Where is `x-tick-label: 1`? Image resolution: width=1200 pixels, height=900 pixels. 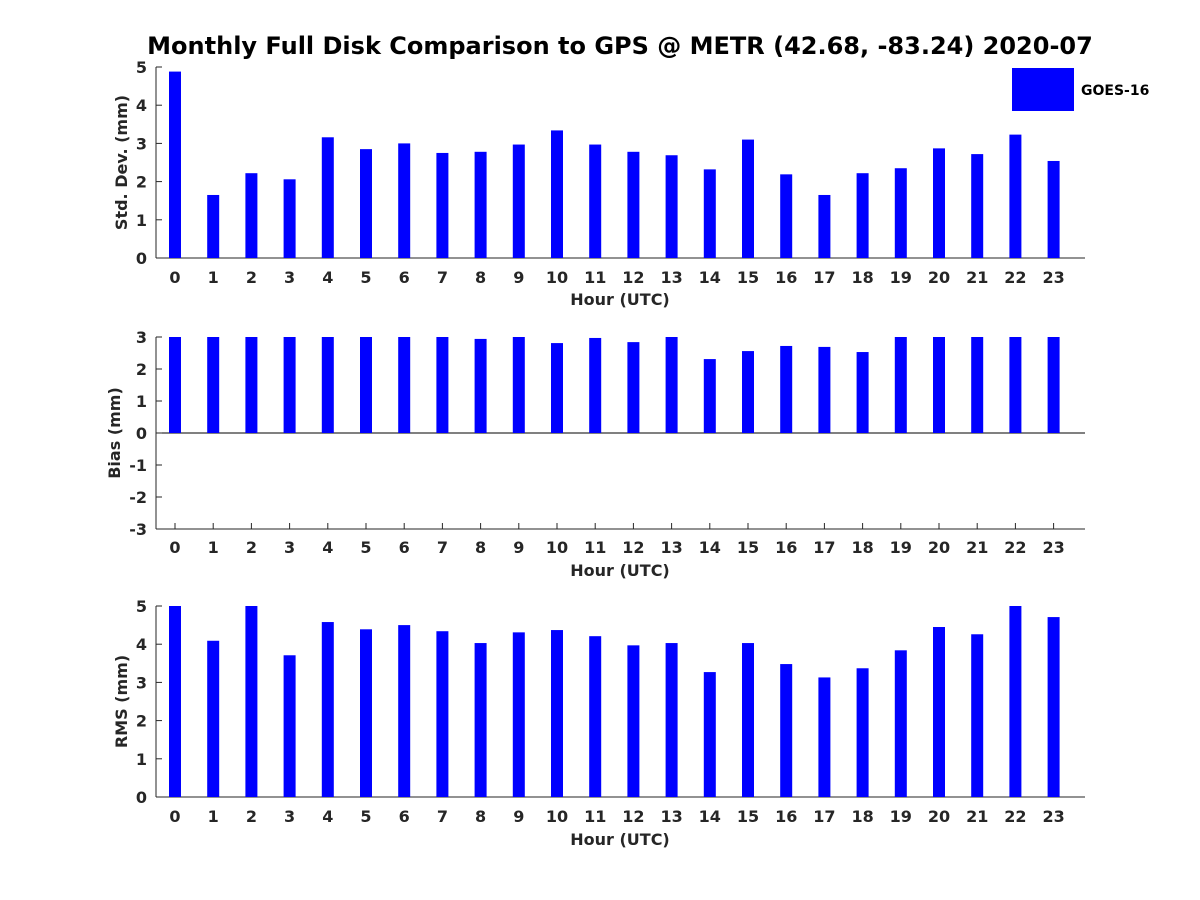
x-tick-label: 1 is located at coordinates (213, 277).